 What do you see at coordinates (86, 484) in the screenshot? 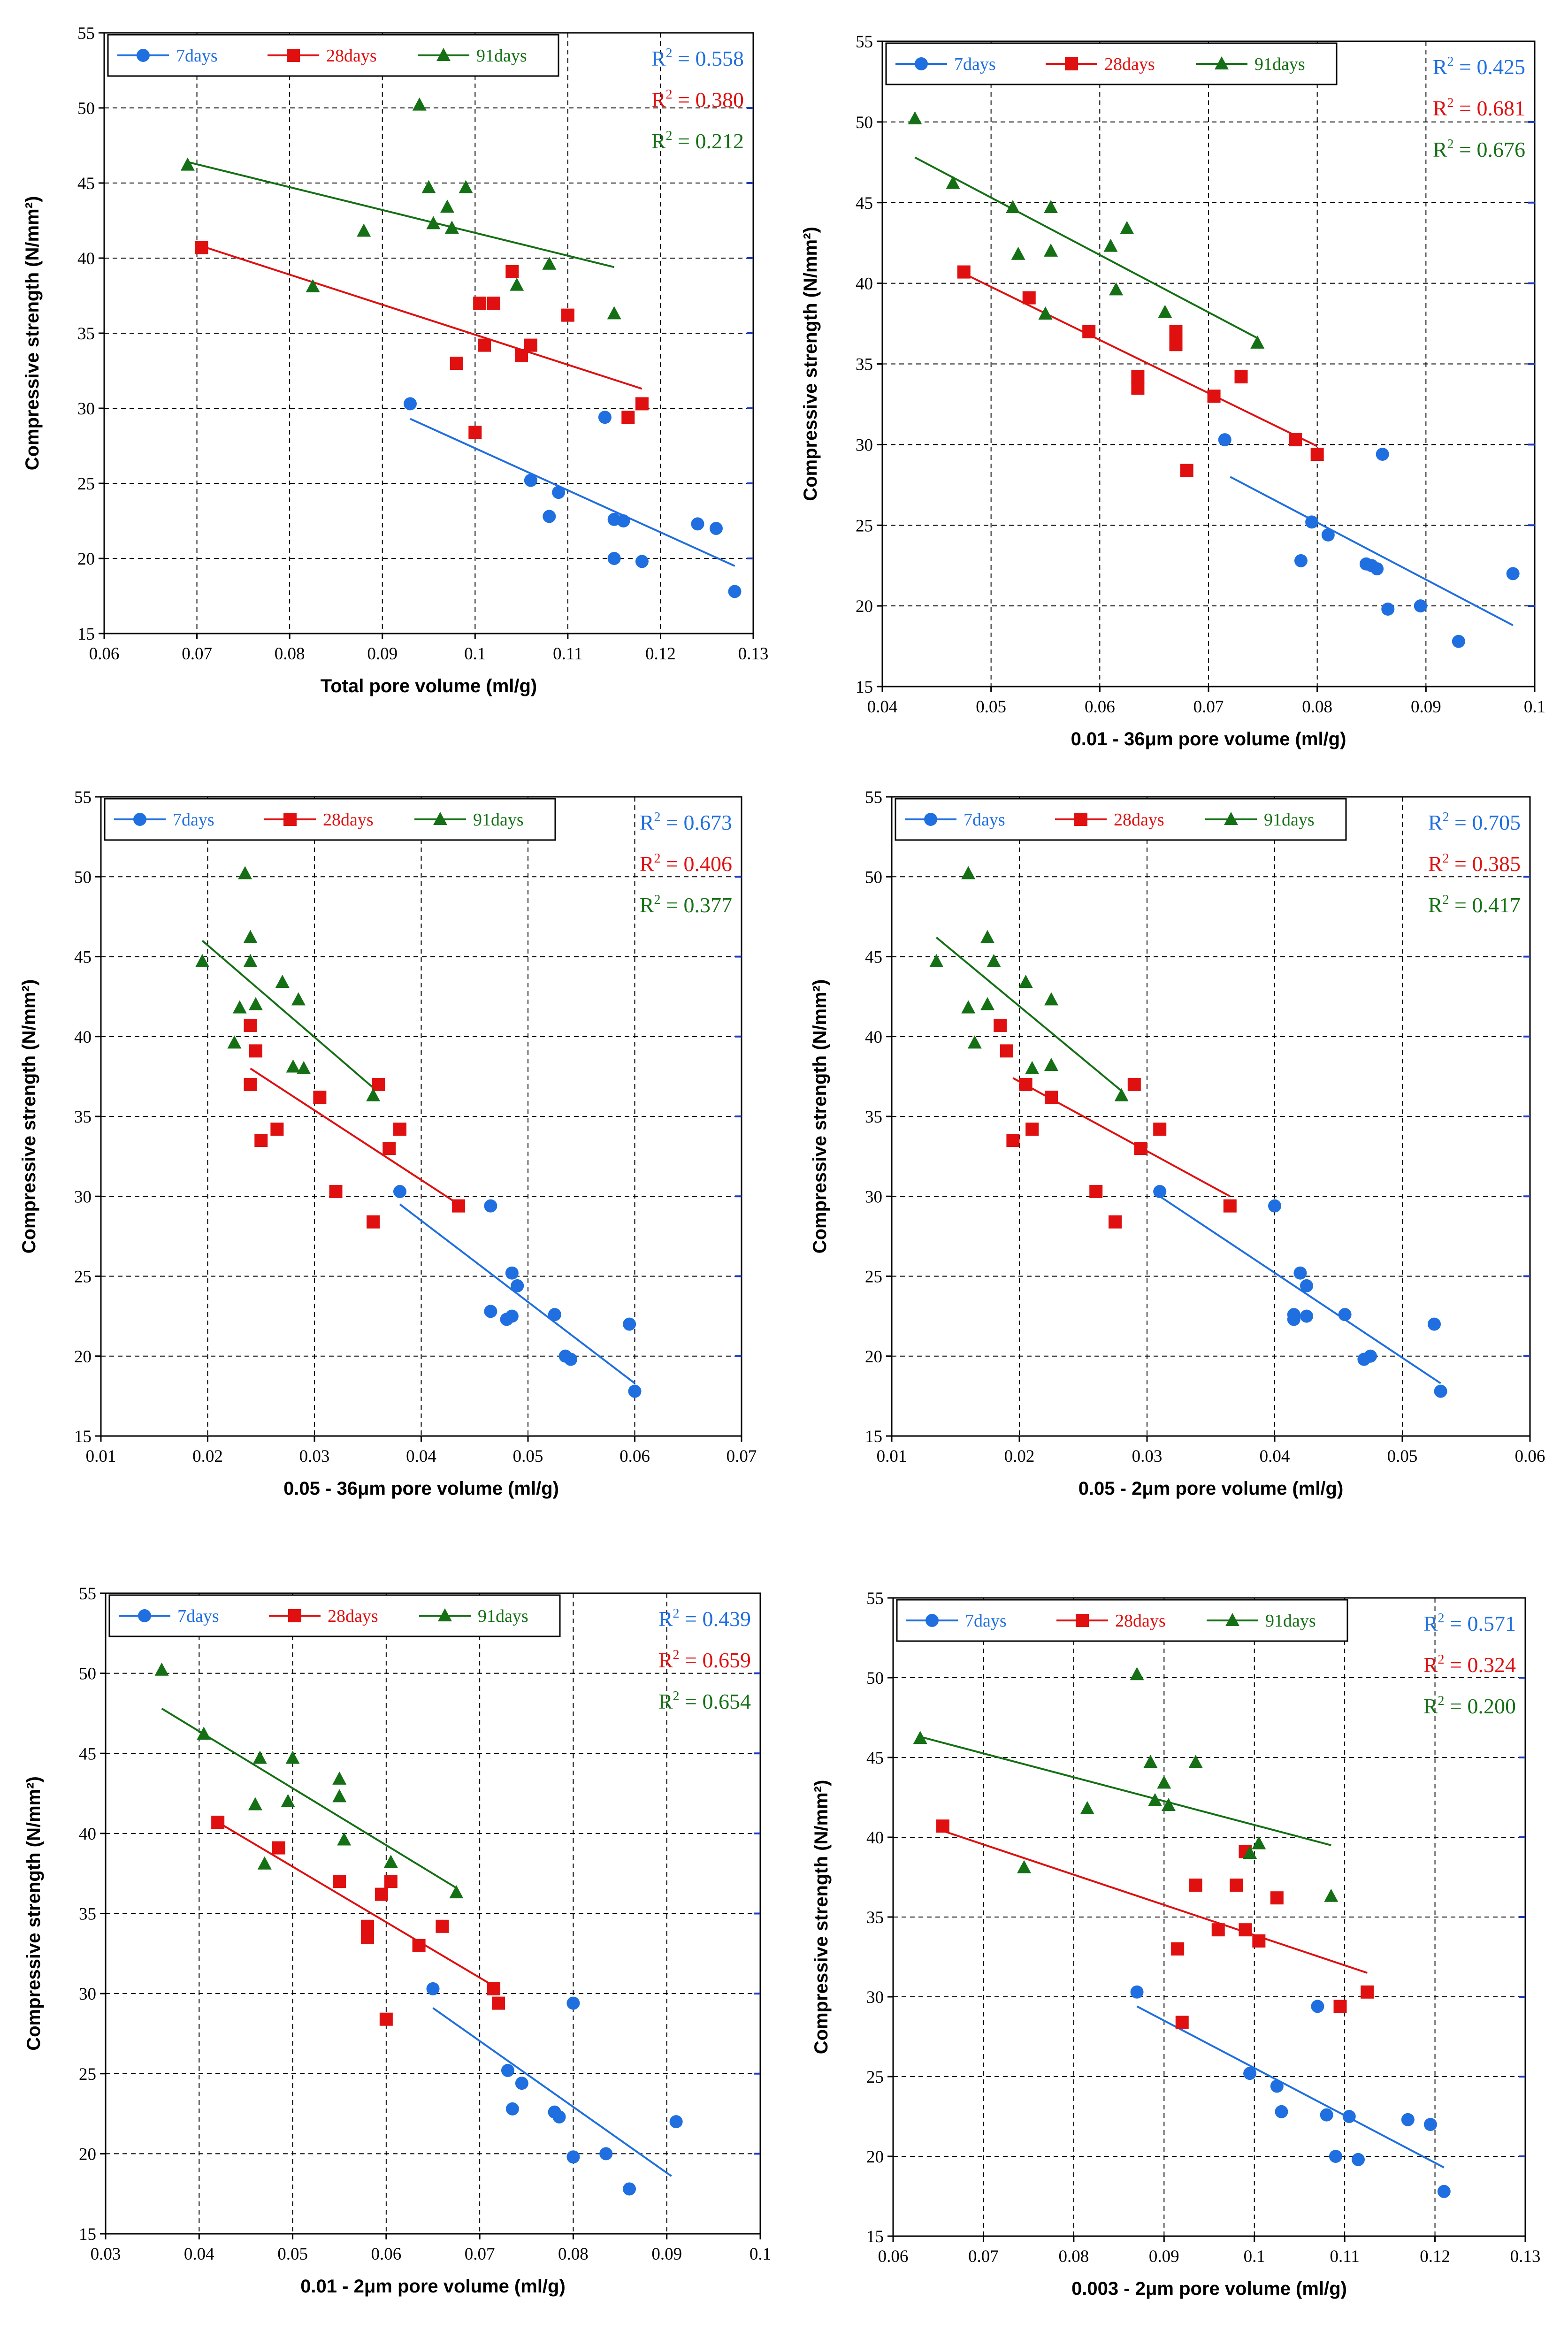
I see `y-tick-label: 25` at bounding box center [86, 484].